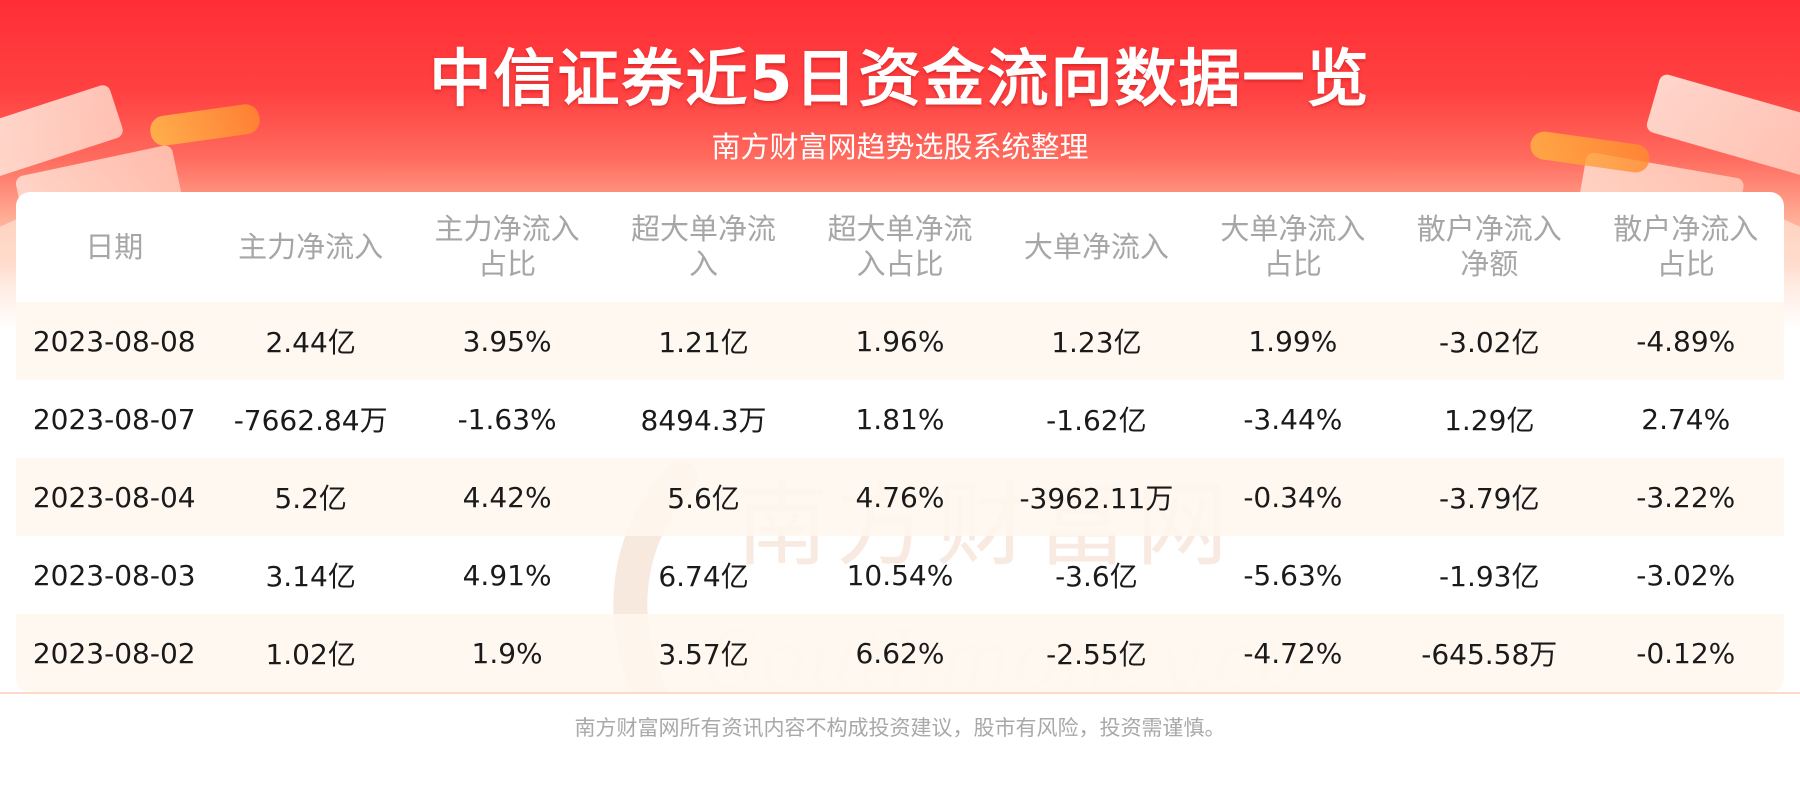  Describe the element at coordinates (1685, 341) in the screenshot. I see `cell-retail-ratio: -4.89%` at that location.